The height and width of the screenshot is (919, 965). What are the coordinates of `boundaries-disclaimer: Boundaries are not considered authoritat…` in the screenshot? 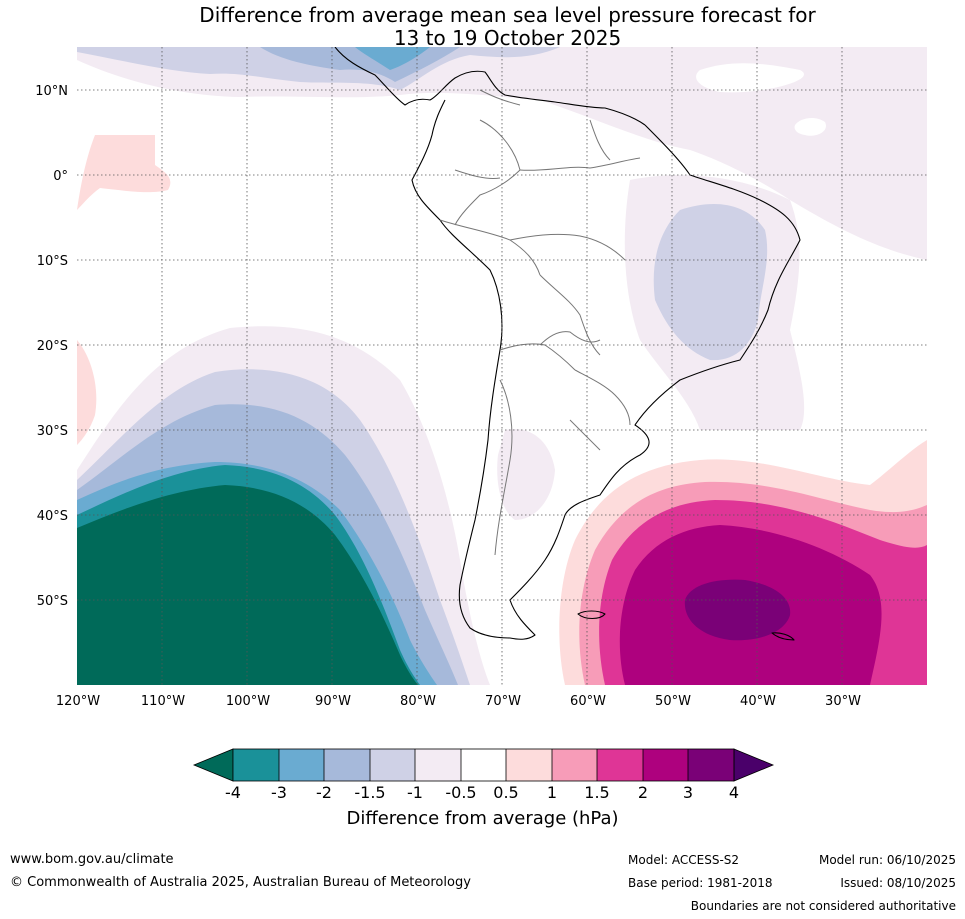 It's located at (823, 906).